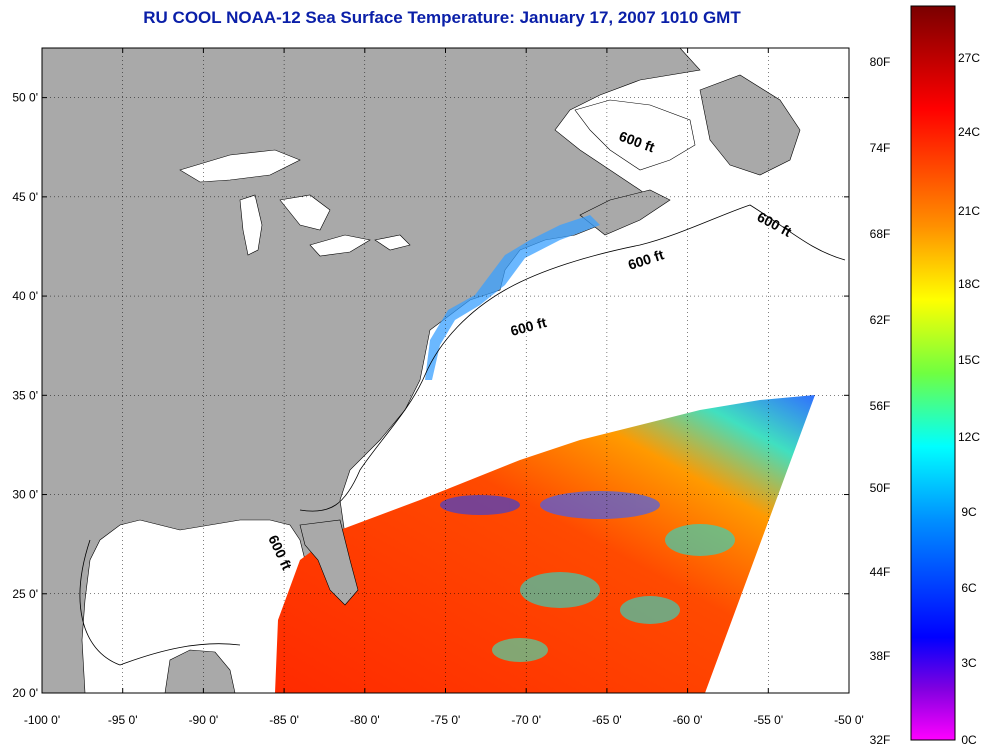 Image resolution: width=984 pixels, height=754 pixels. Describe the element at coordinates (880, 740) in the screenshot. I see `colorbar-f-label: 32F` at that location.